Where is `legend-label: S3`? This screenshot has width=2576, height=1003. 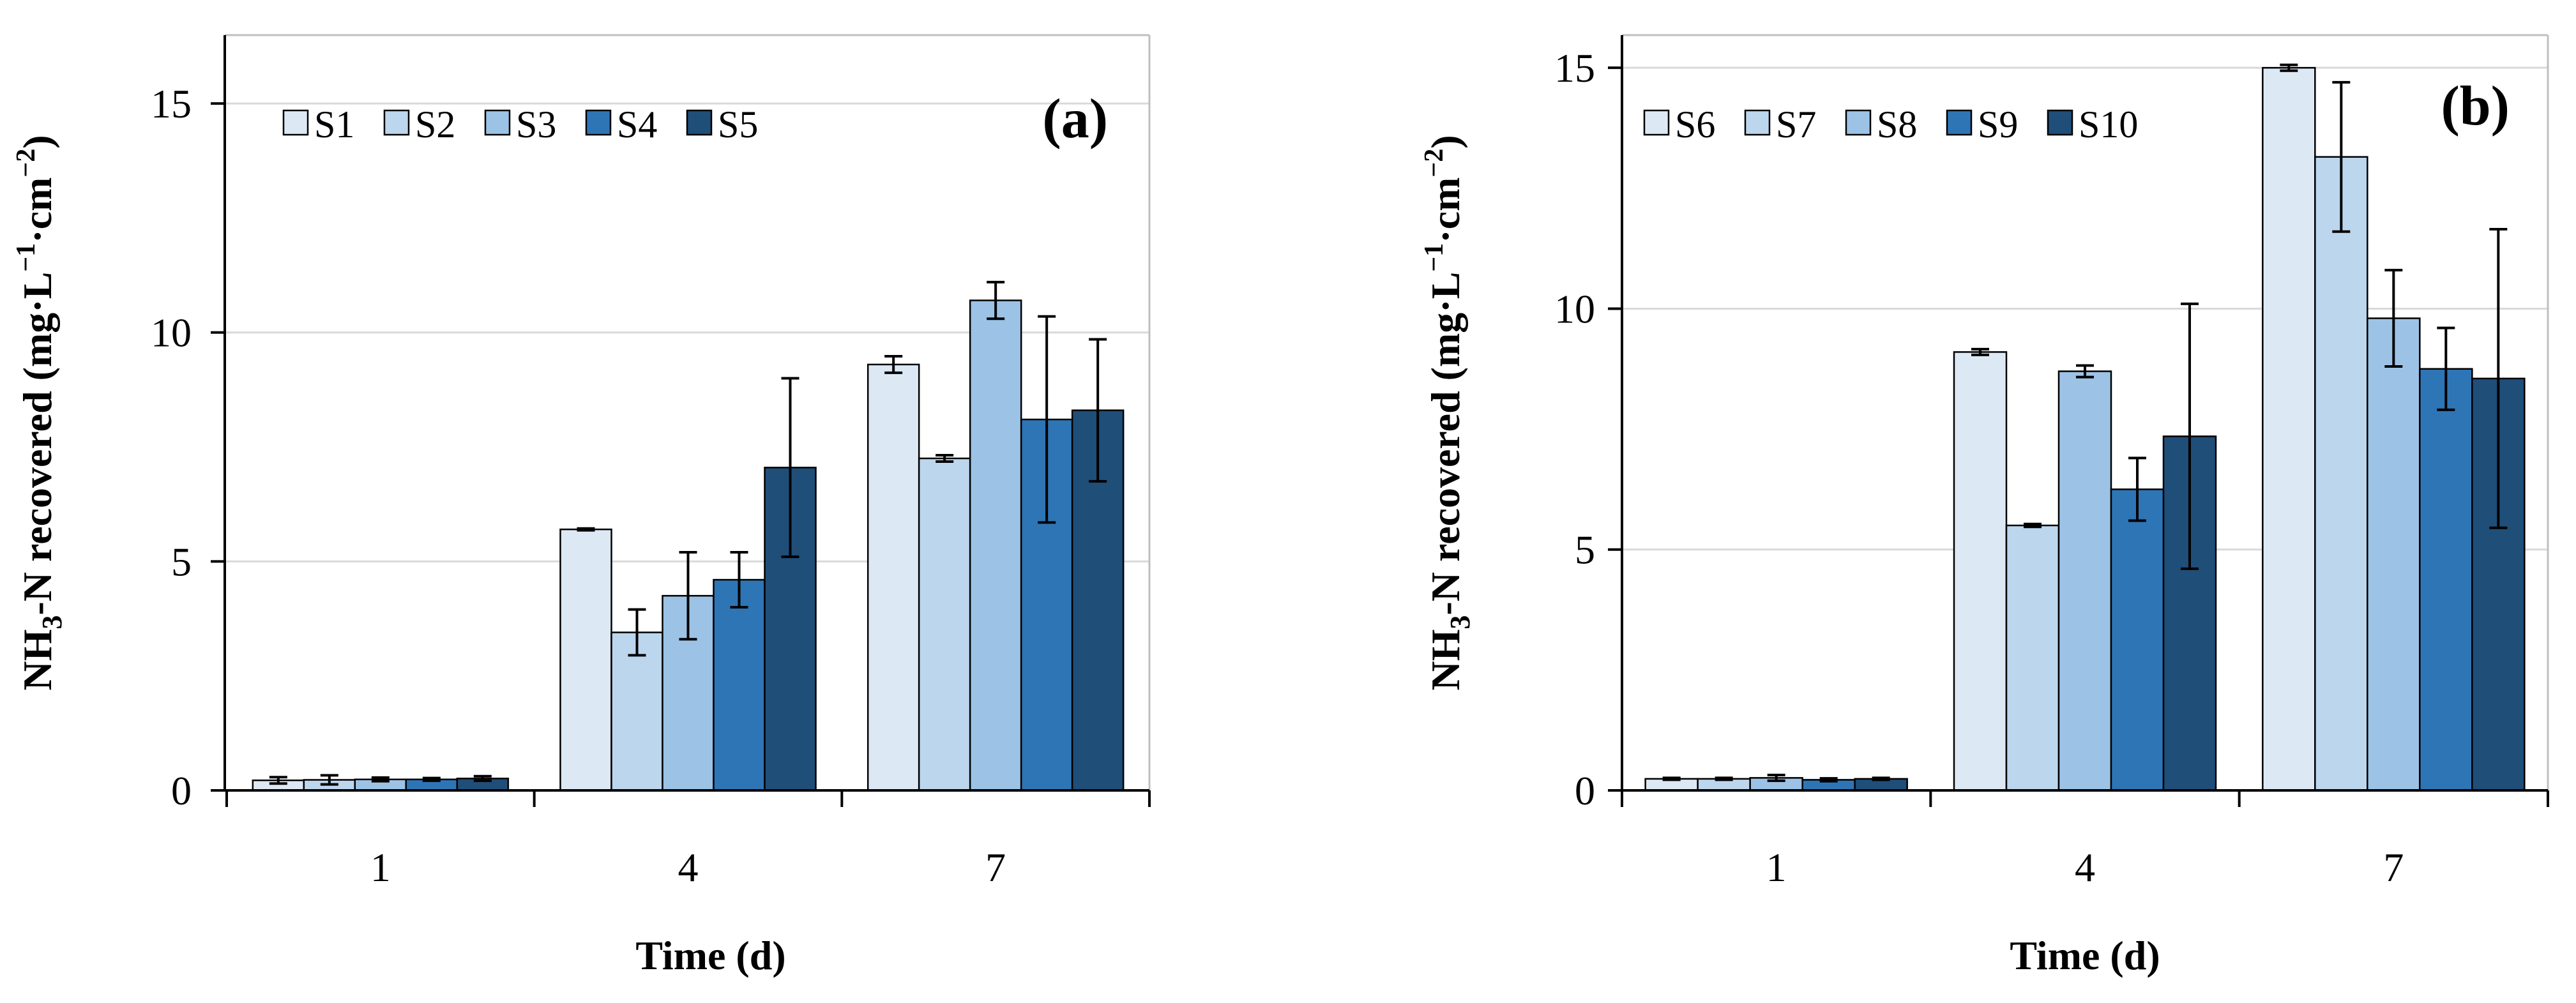
legend-label: S3 is located at coordinates (536, 125).